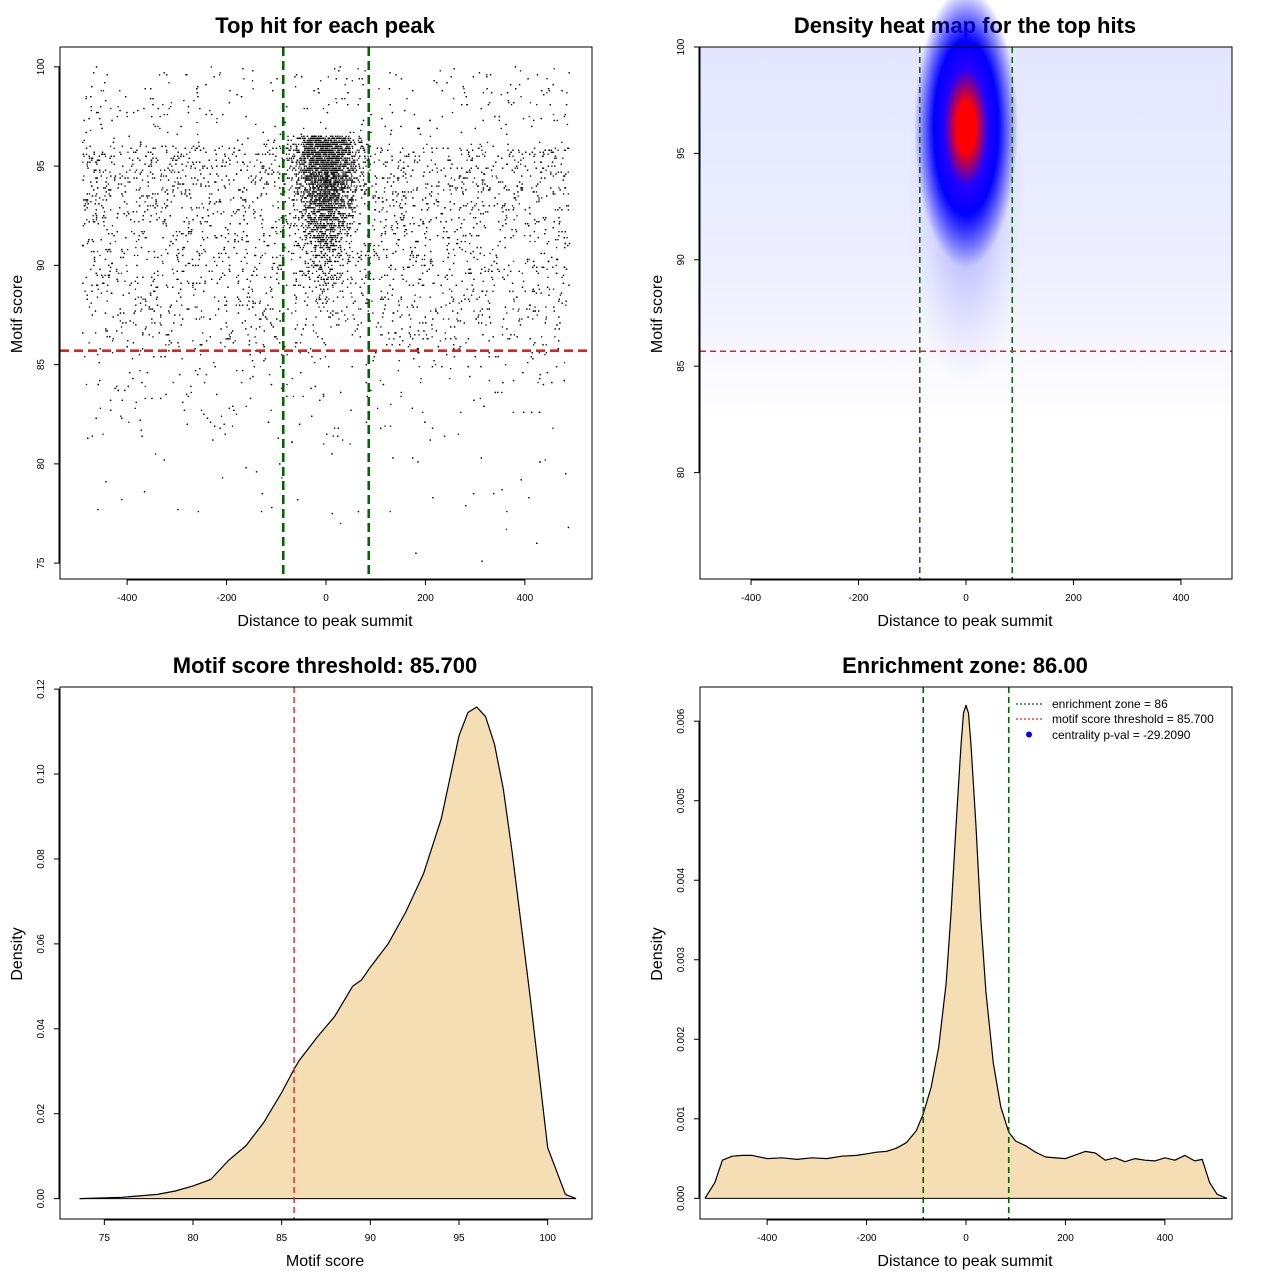  I want to click on panel-scatter-y-tick-label: 75, so click(41, 563).